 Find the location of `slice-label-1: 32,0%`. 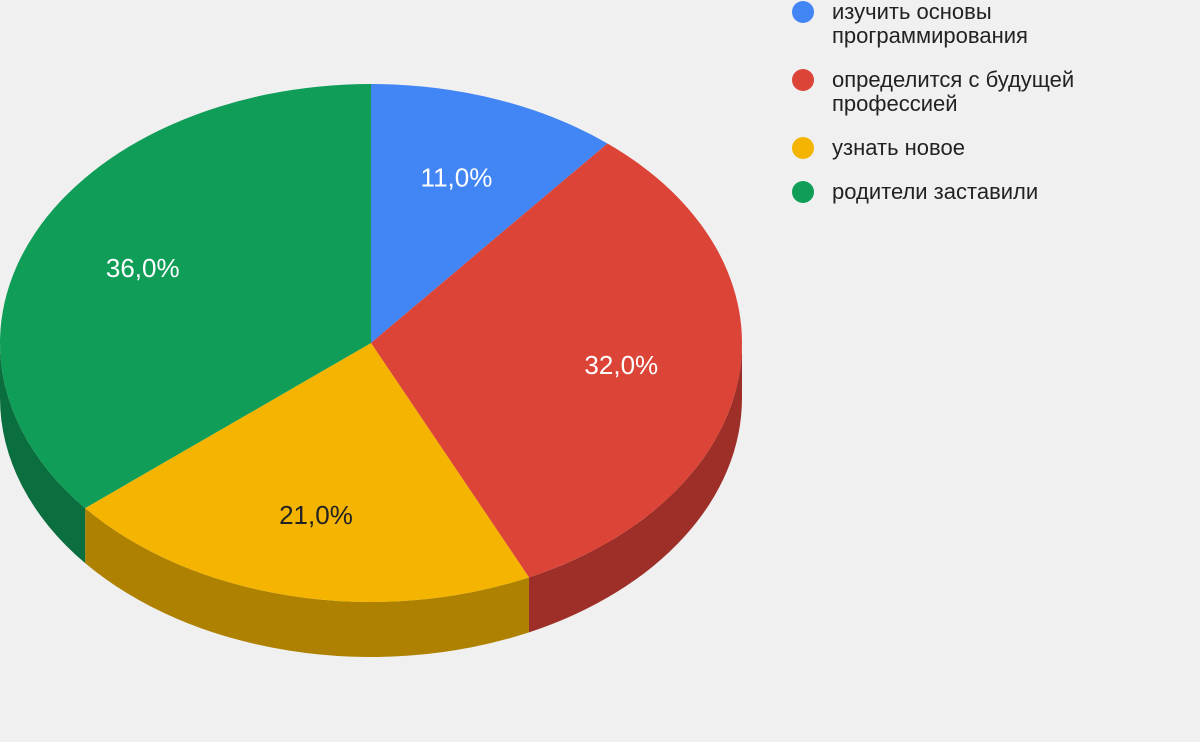

slice-label-1: 32,0% is located at coordinates (621, 365).